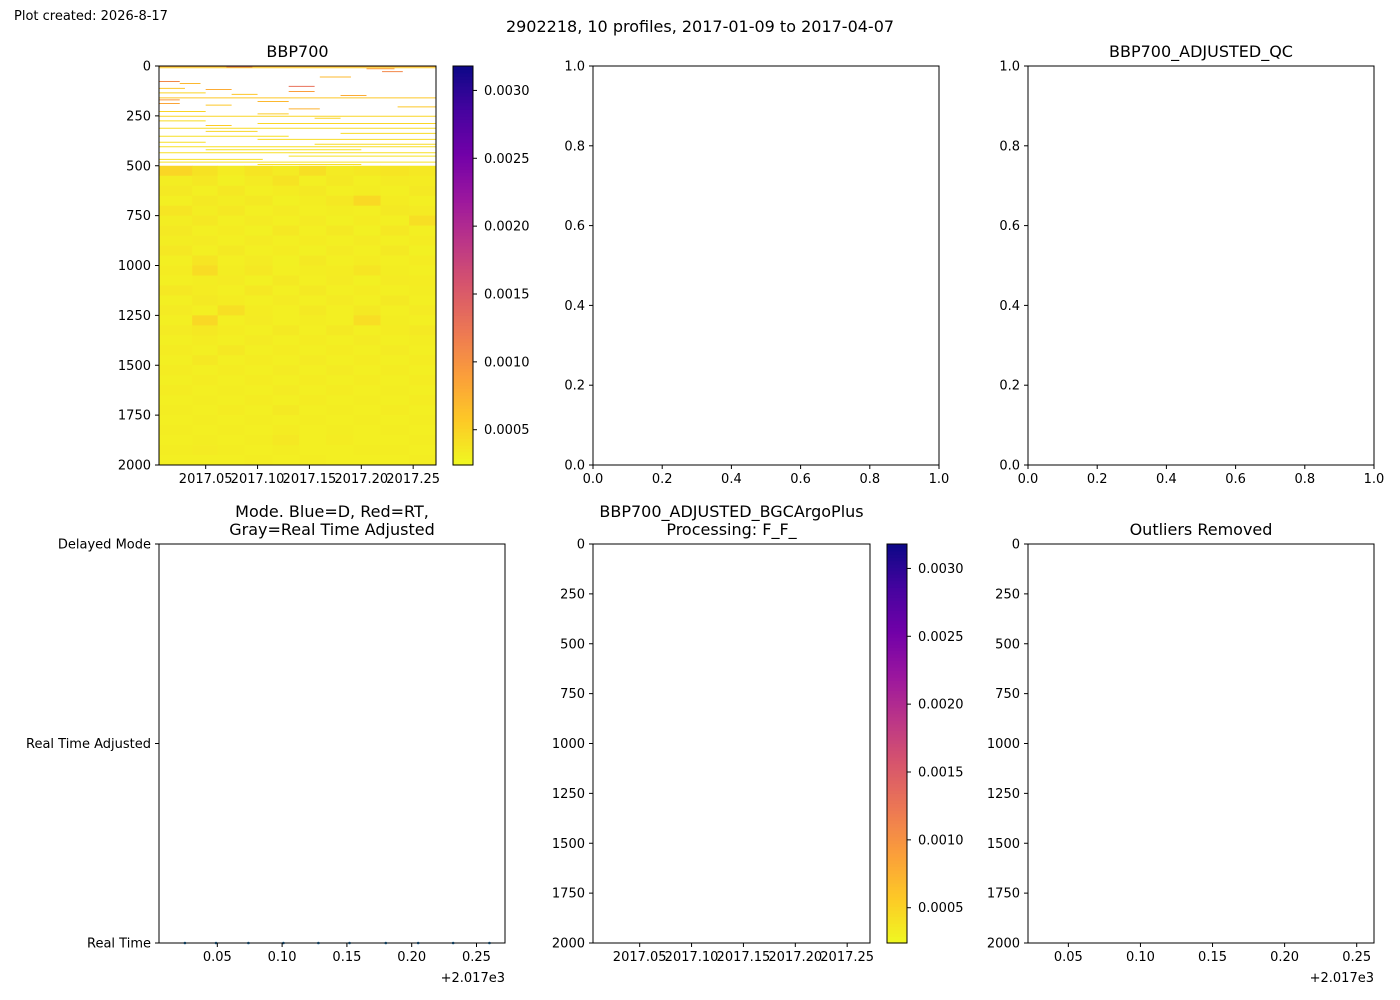  Describe the element at coordinates (568, 894) in the screenshot. I see `y-tick-label: 1750` at that location.